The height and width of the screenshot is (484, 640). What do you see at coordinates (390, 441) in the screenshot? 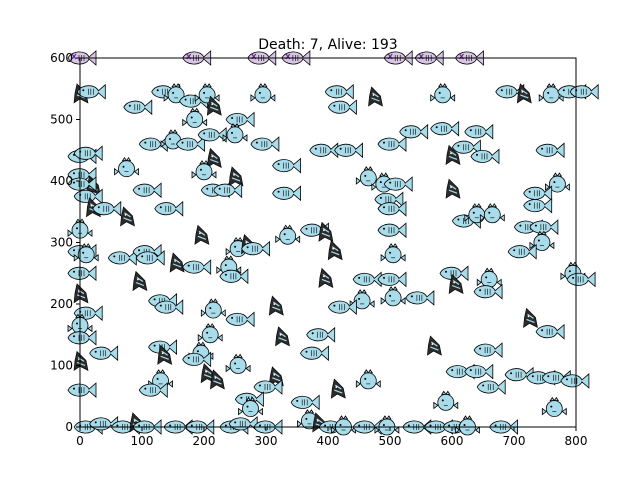
I see `x-tick-label: 500` at bounding box center [390, 441].